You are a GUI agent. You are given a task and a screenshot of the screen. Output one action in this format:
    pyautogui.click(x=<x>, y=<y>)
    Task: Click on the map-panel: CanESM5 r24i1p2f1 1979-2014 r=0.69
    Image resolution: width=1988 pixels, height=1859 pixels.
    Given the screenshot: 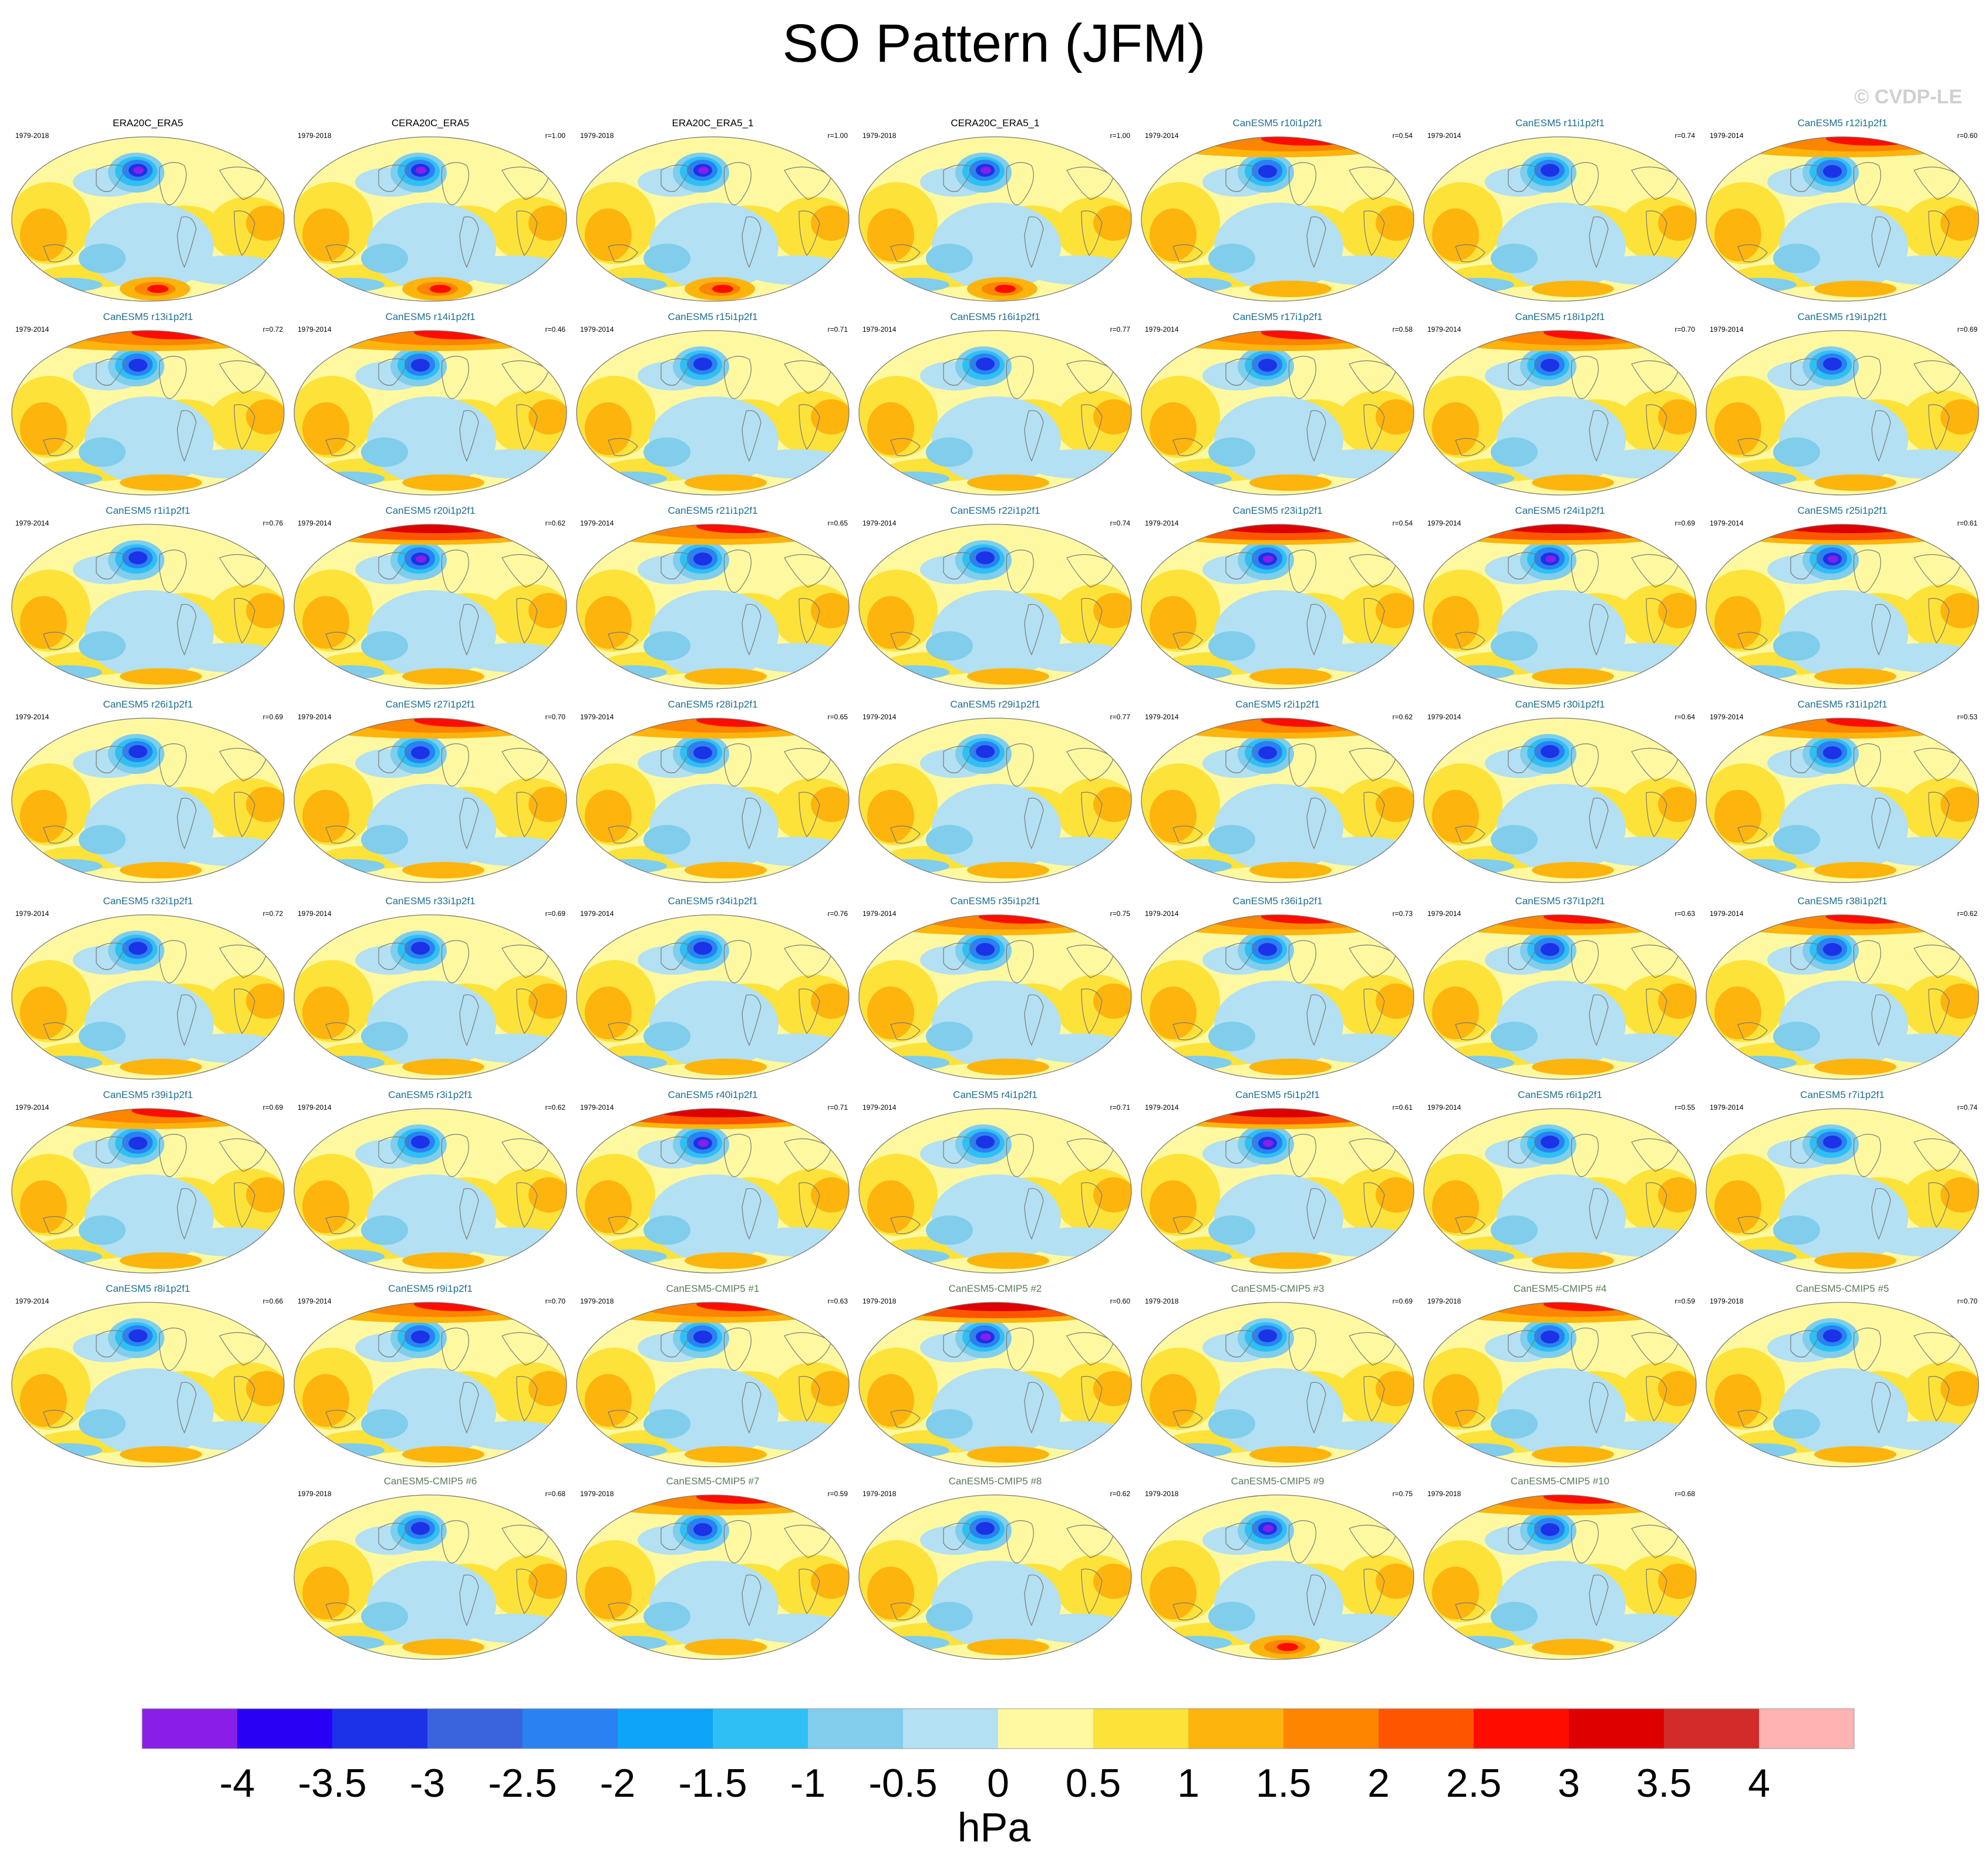 What is the action you would take?
    pyautogui.click(x=1560, y=602)
    